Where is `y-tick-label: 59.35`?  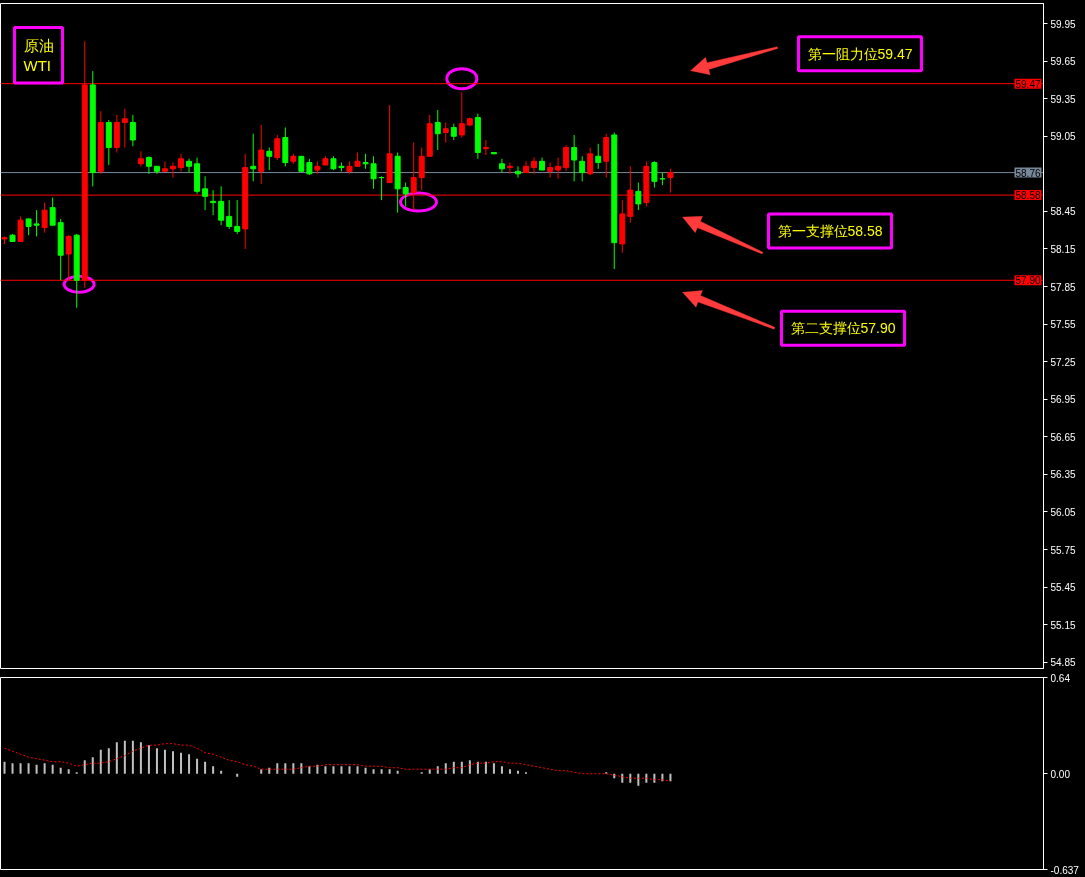 y-tick-label: 59.35 is located at coordinates (1063, 99).